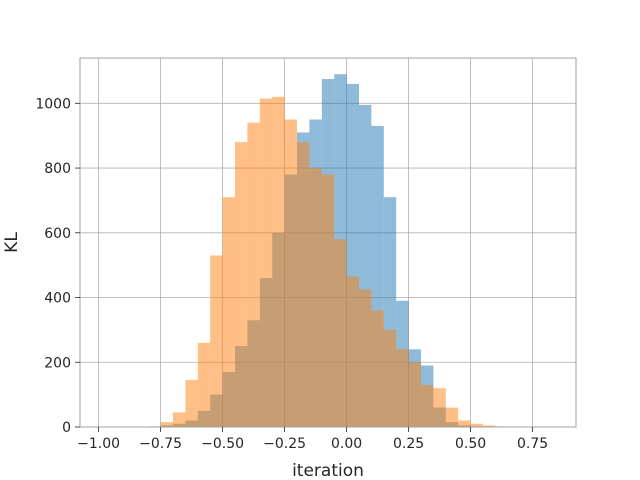 This screenshot has height=480, width=640. Describe the element at coordinates (284, 444) in the screenshot. I see `x-tick-label: −0.25` at that location.